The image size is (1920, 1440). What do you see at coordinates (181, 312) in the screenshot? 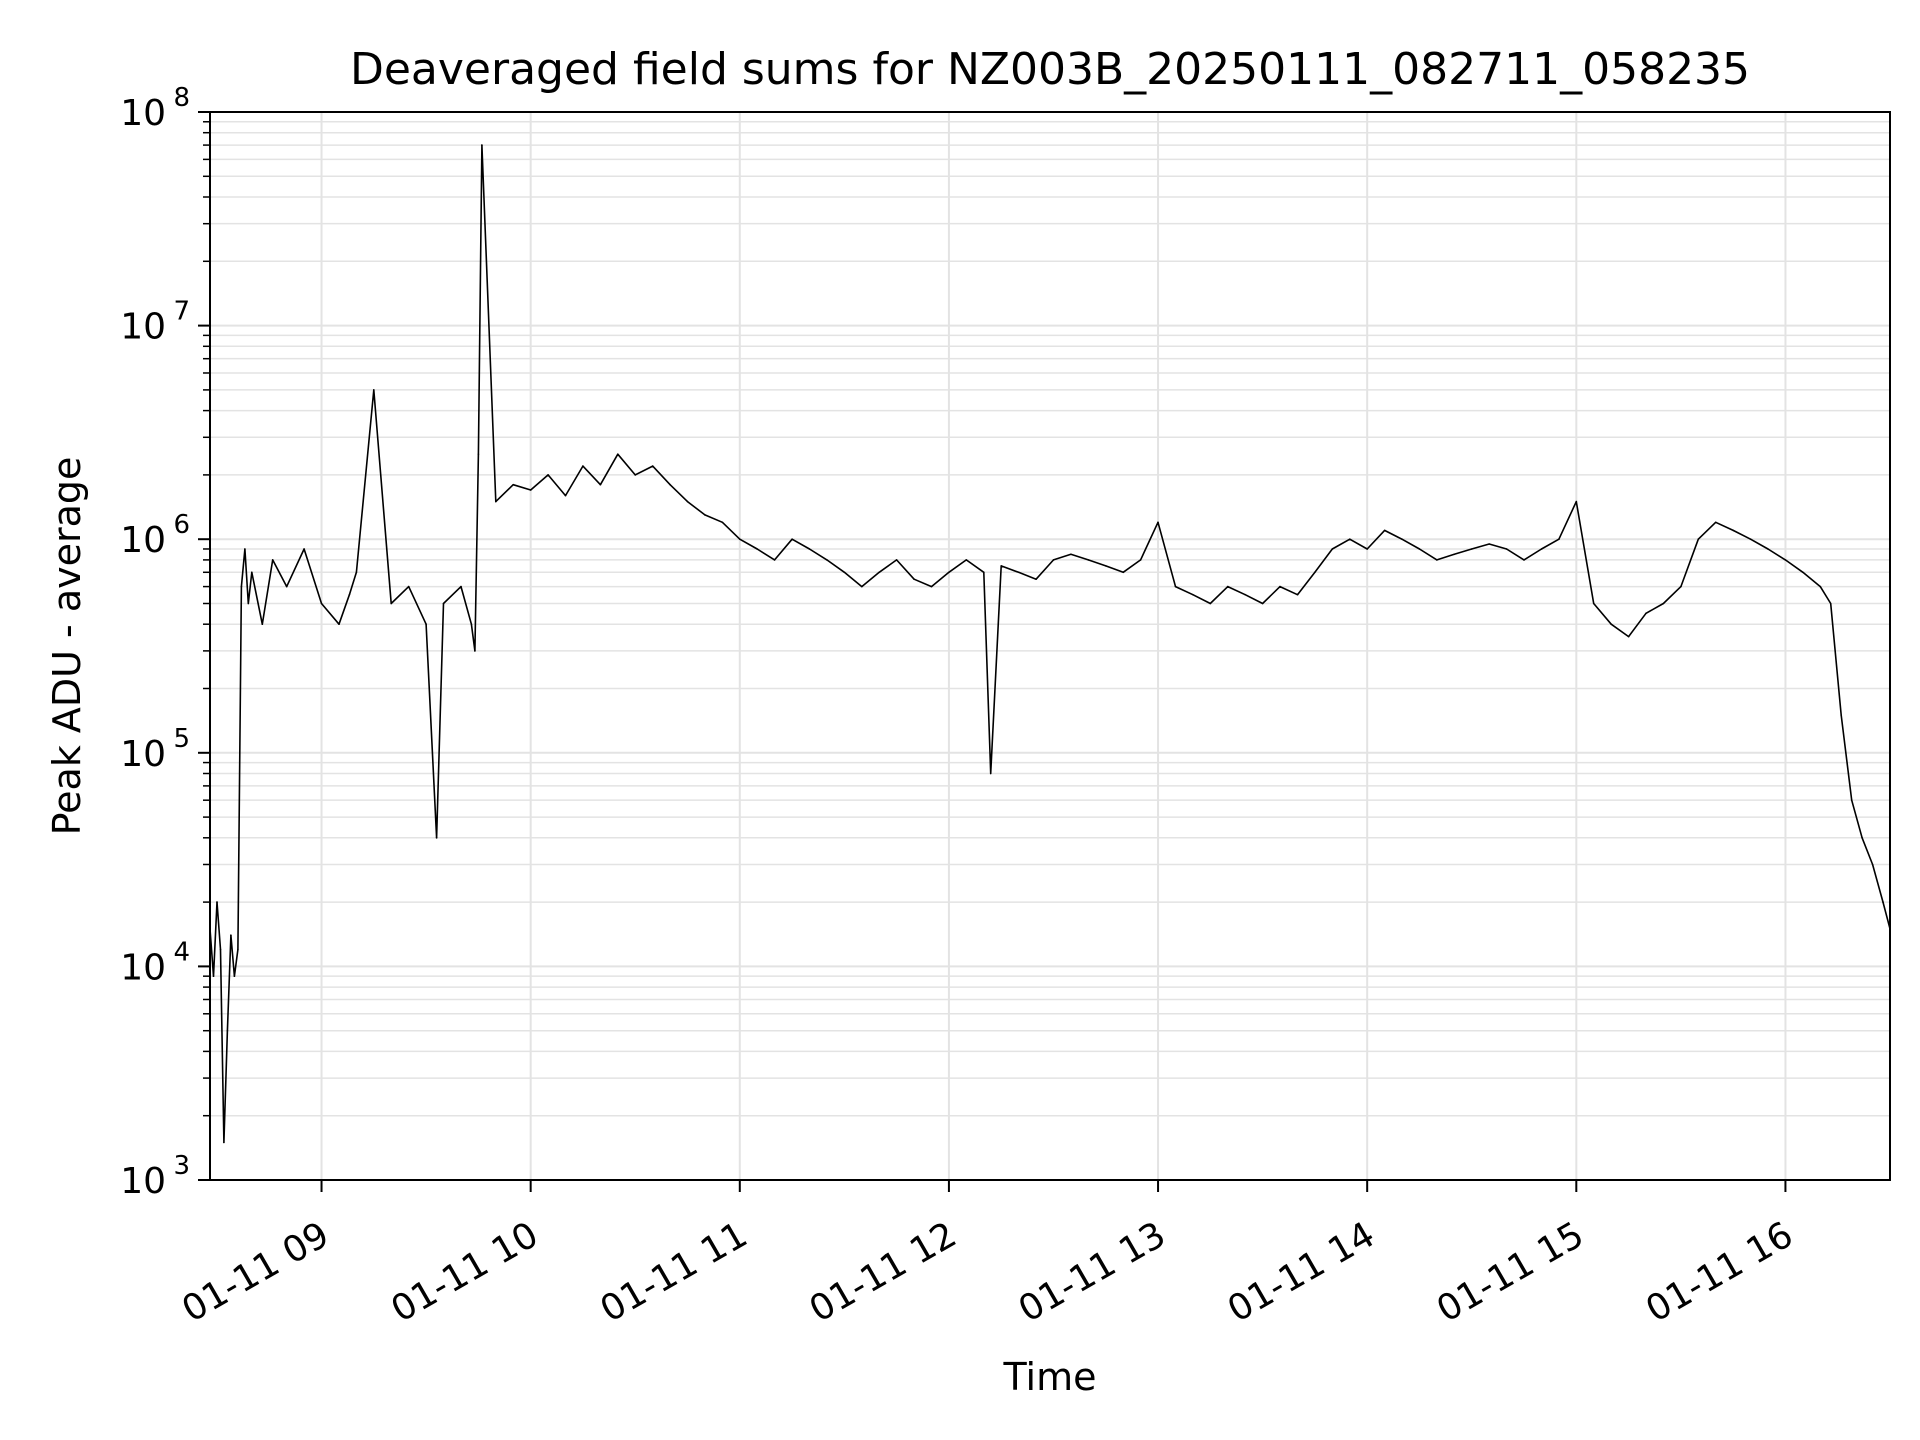
I see `y-tick-exponent: 7` at bounding box center [181, 312].